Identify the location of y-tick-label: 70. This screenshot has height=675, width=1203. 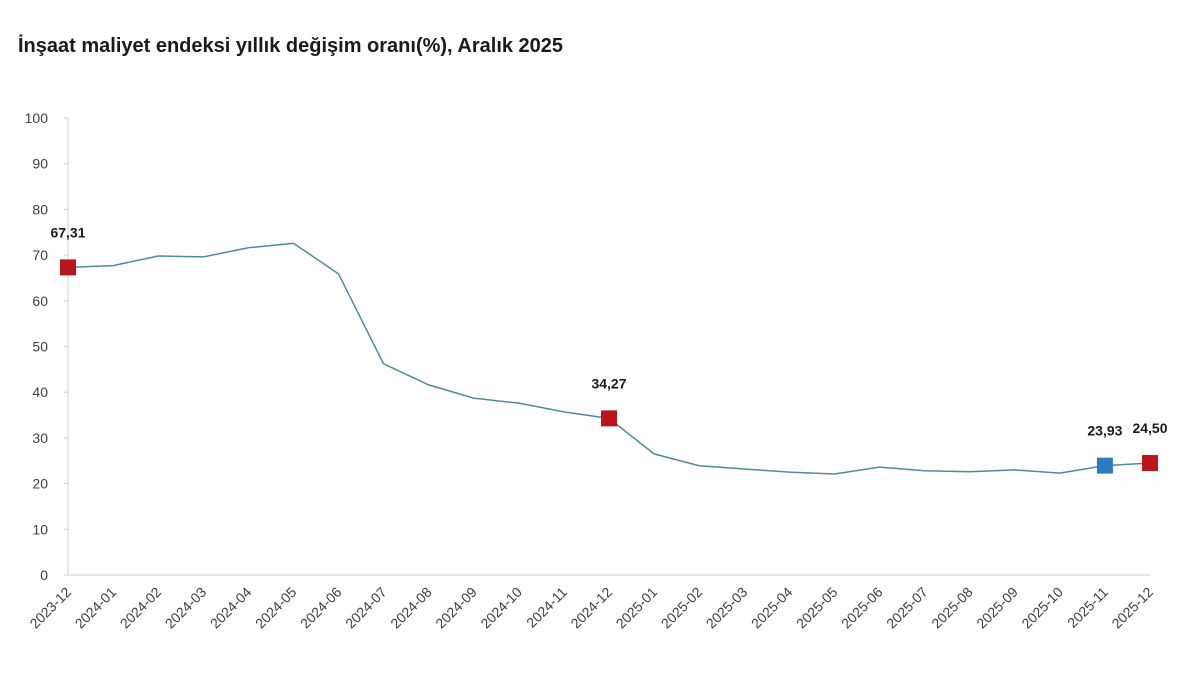
(40, 255).